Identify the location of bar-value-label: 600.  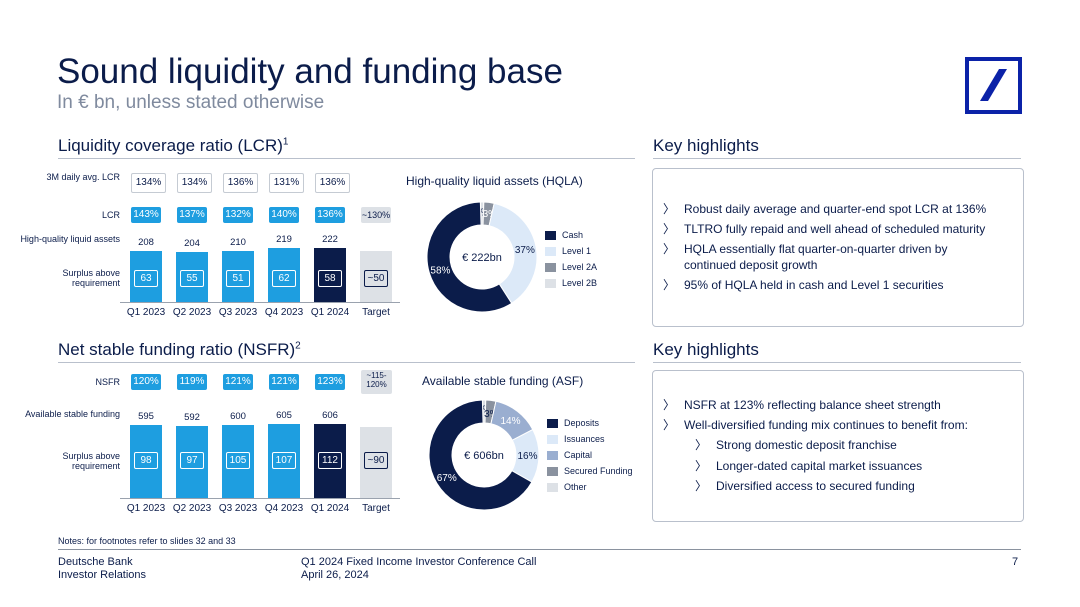
(238, 416).